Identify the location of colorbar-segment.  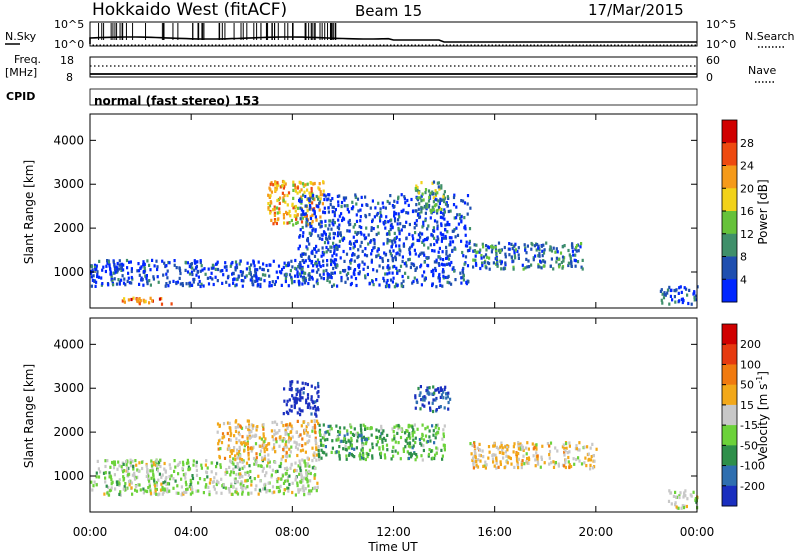
(729, 268).